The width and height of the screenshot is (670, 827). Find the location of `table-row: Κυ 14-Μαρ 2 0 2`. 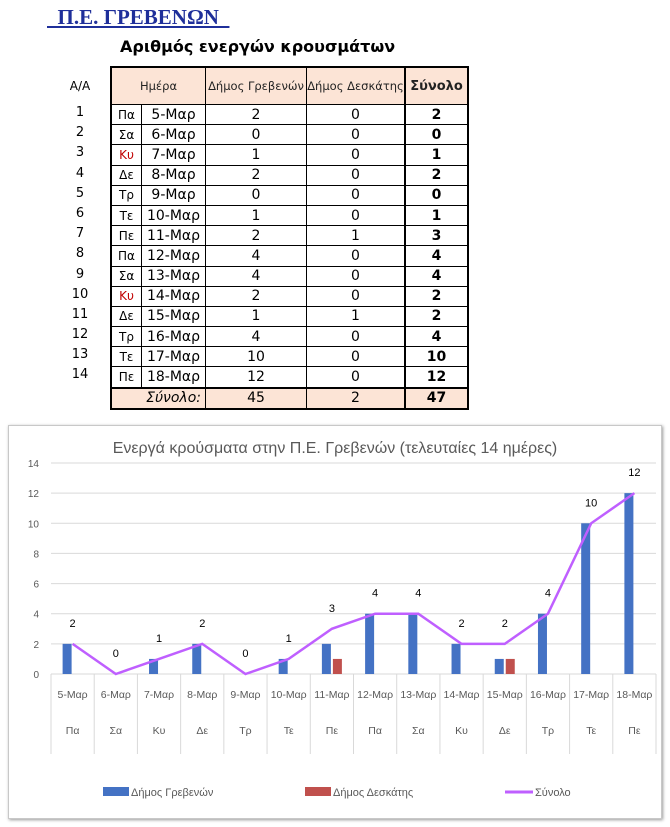

table-row: Κυ 14-Μαρ 2 0 2 is located at coordinates (289, 296).